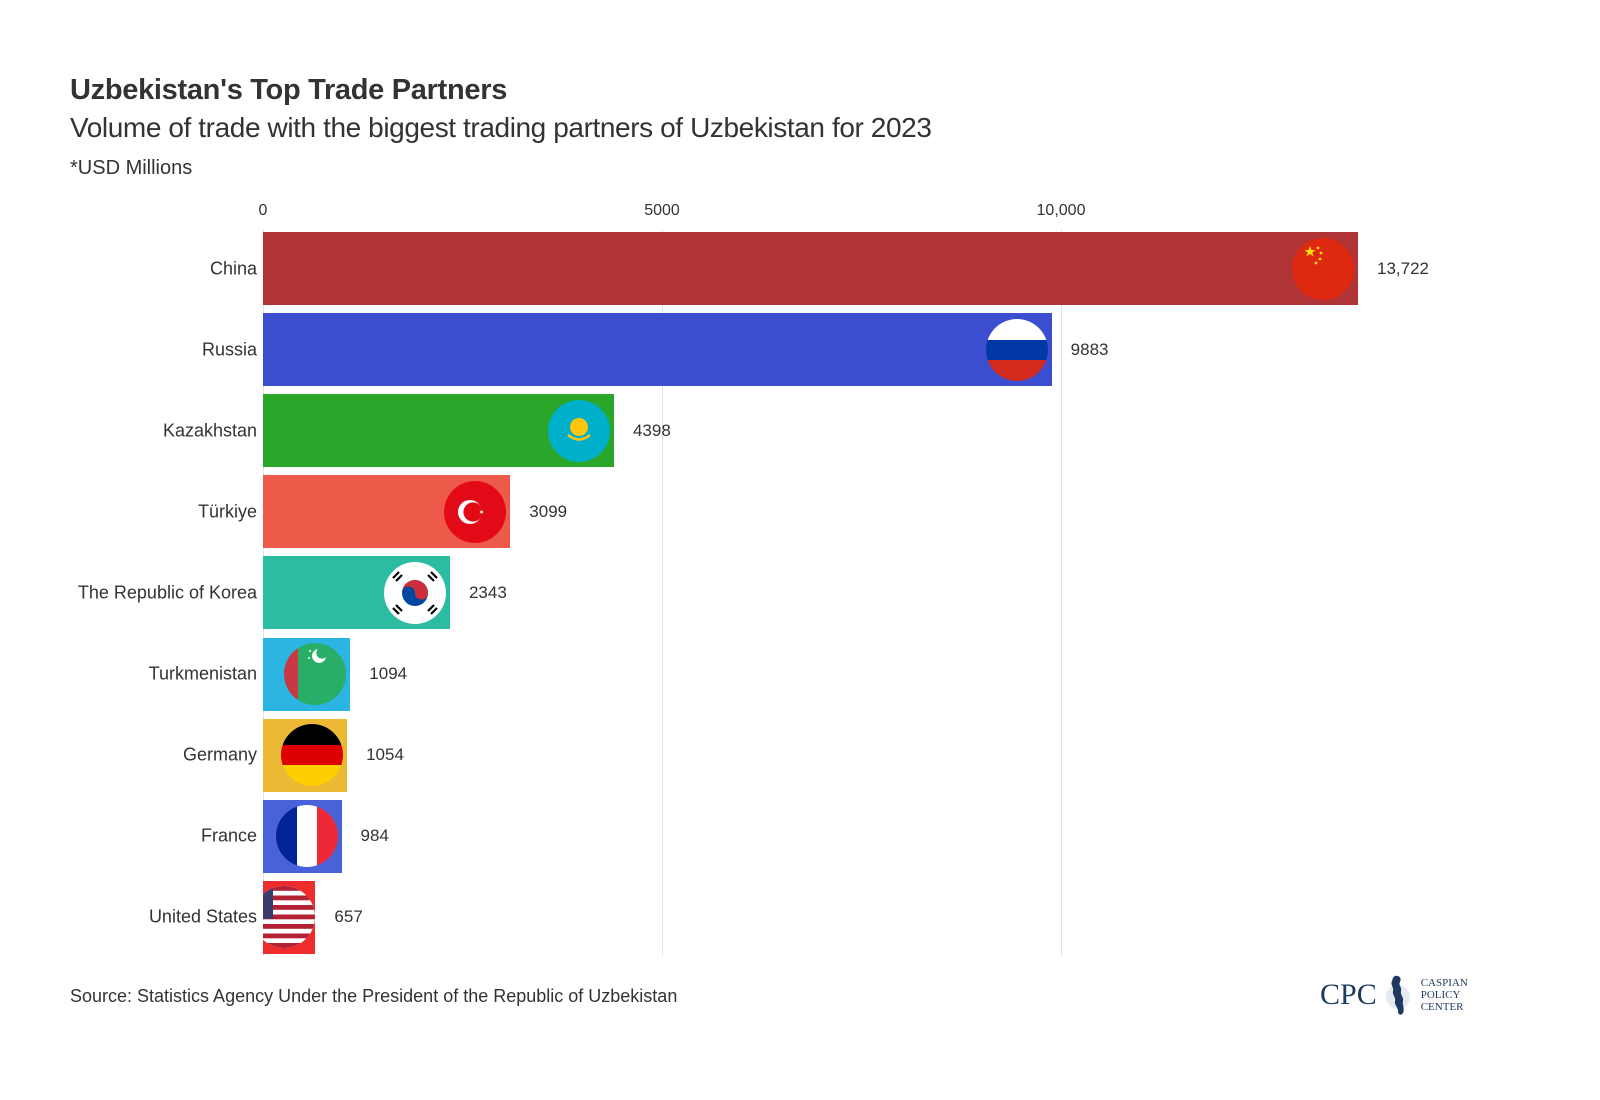 This screenshot has height=1100, width=1600. I want to click on x-tick-label: 0, so click(263, 210).